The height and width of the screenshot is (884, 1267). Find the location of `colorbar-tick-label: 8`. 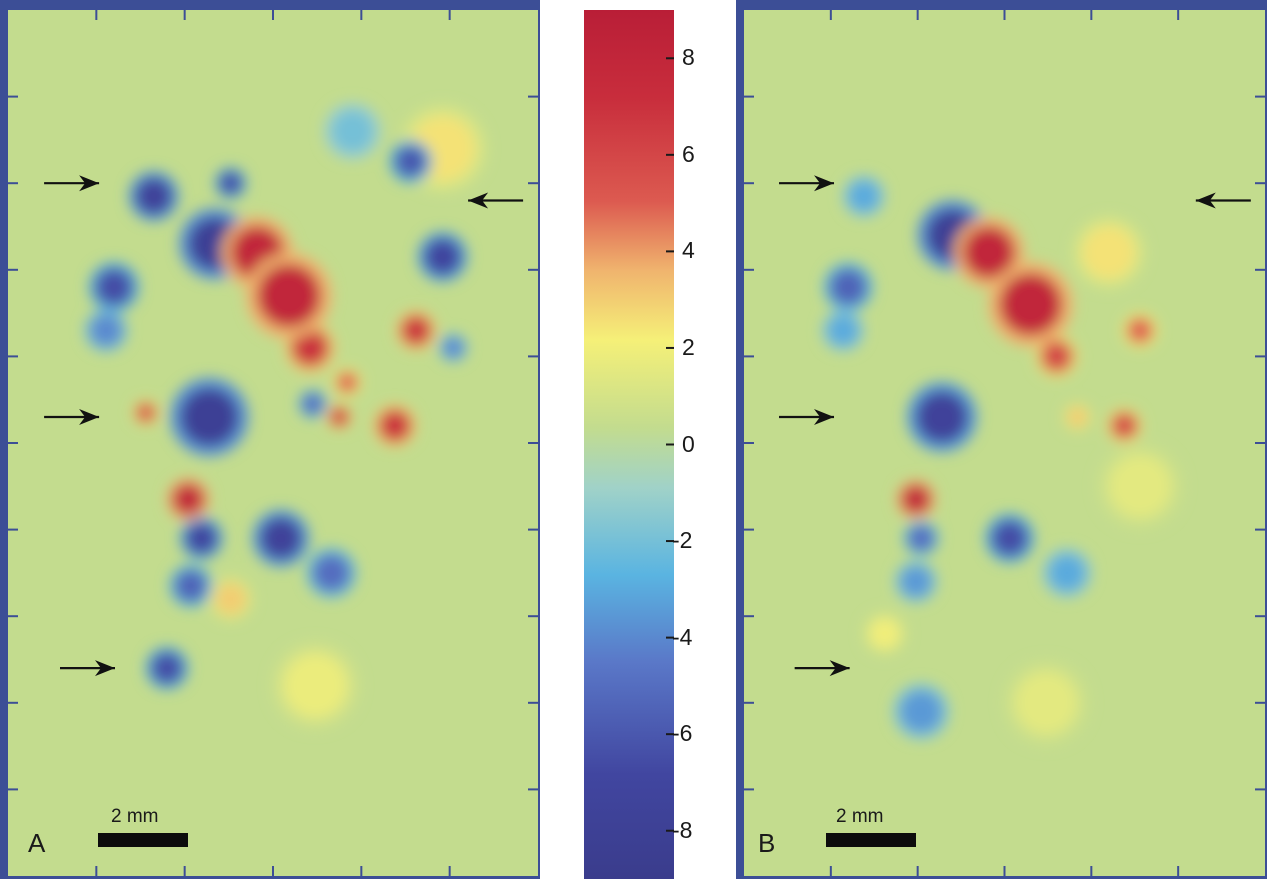

colorbar-tick-label: 8 is located at coordinates (688, 57).